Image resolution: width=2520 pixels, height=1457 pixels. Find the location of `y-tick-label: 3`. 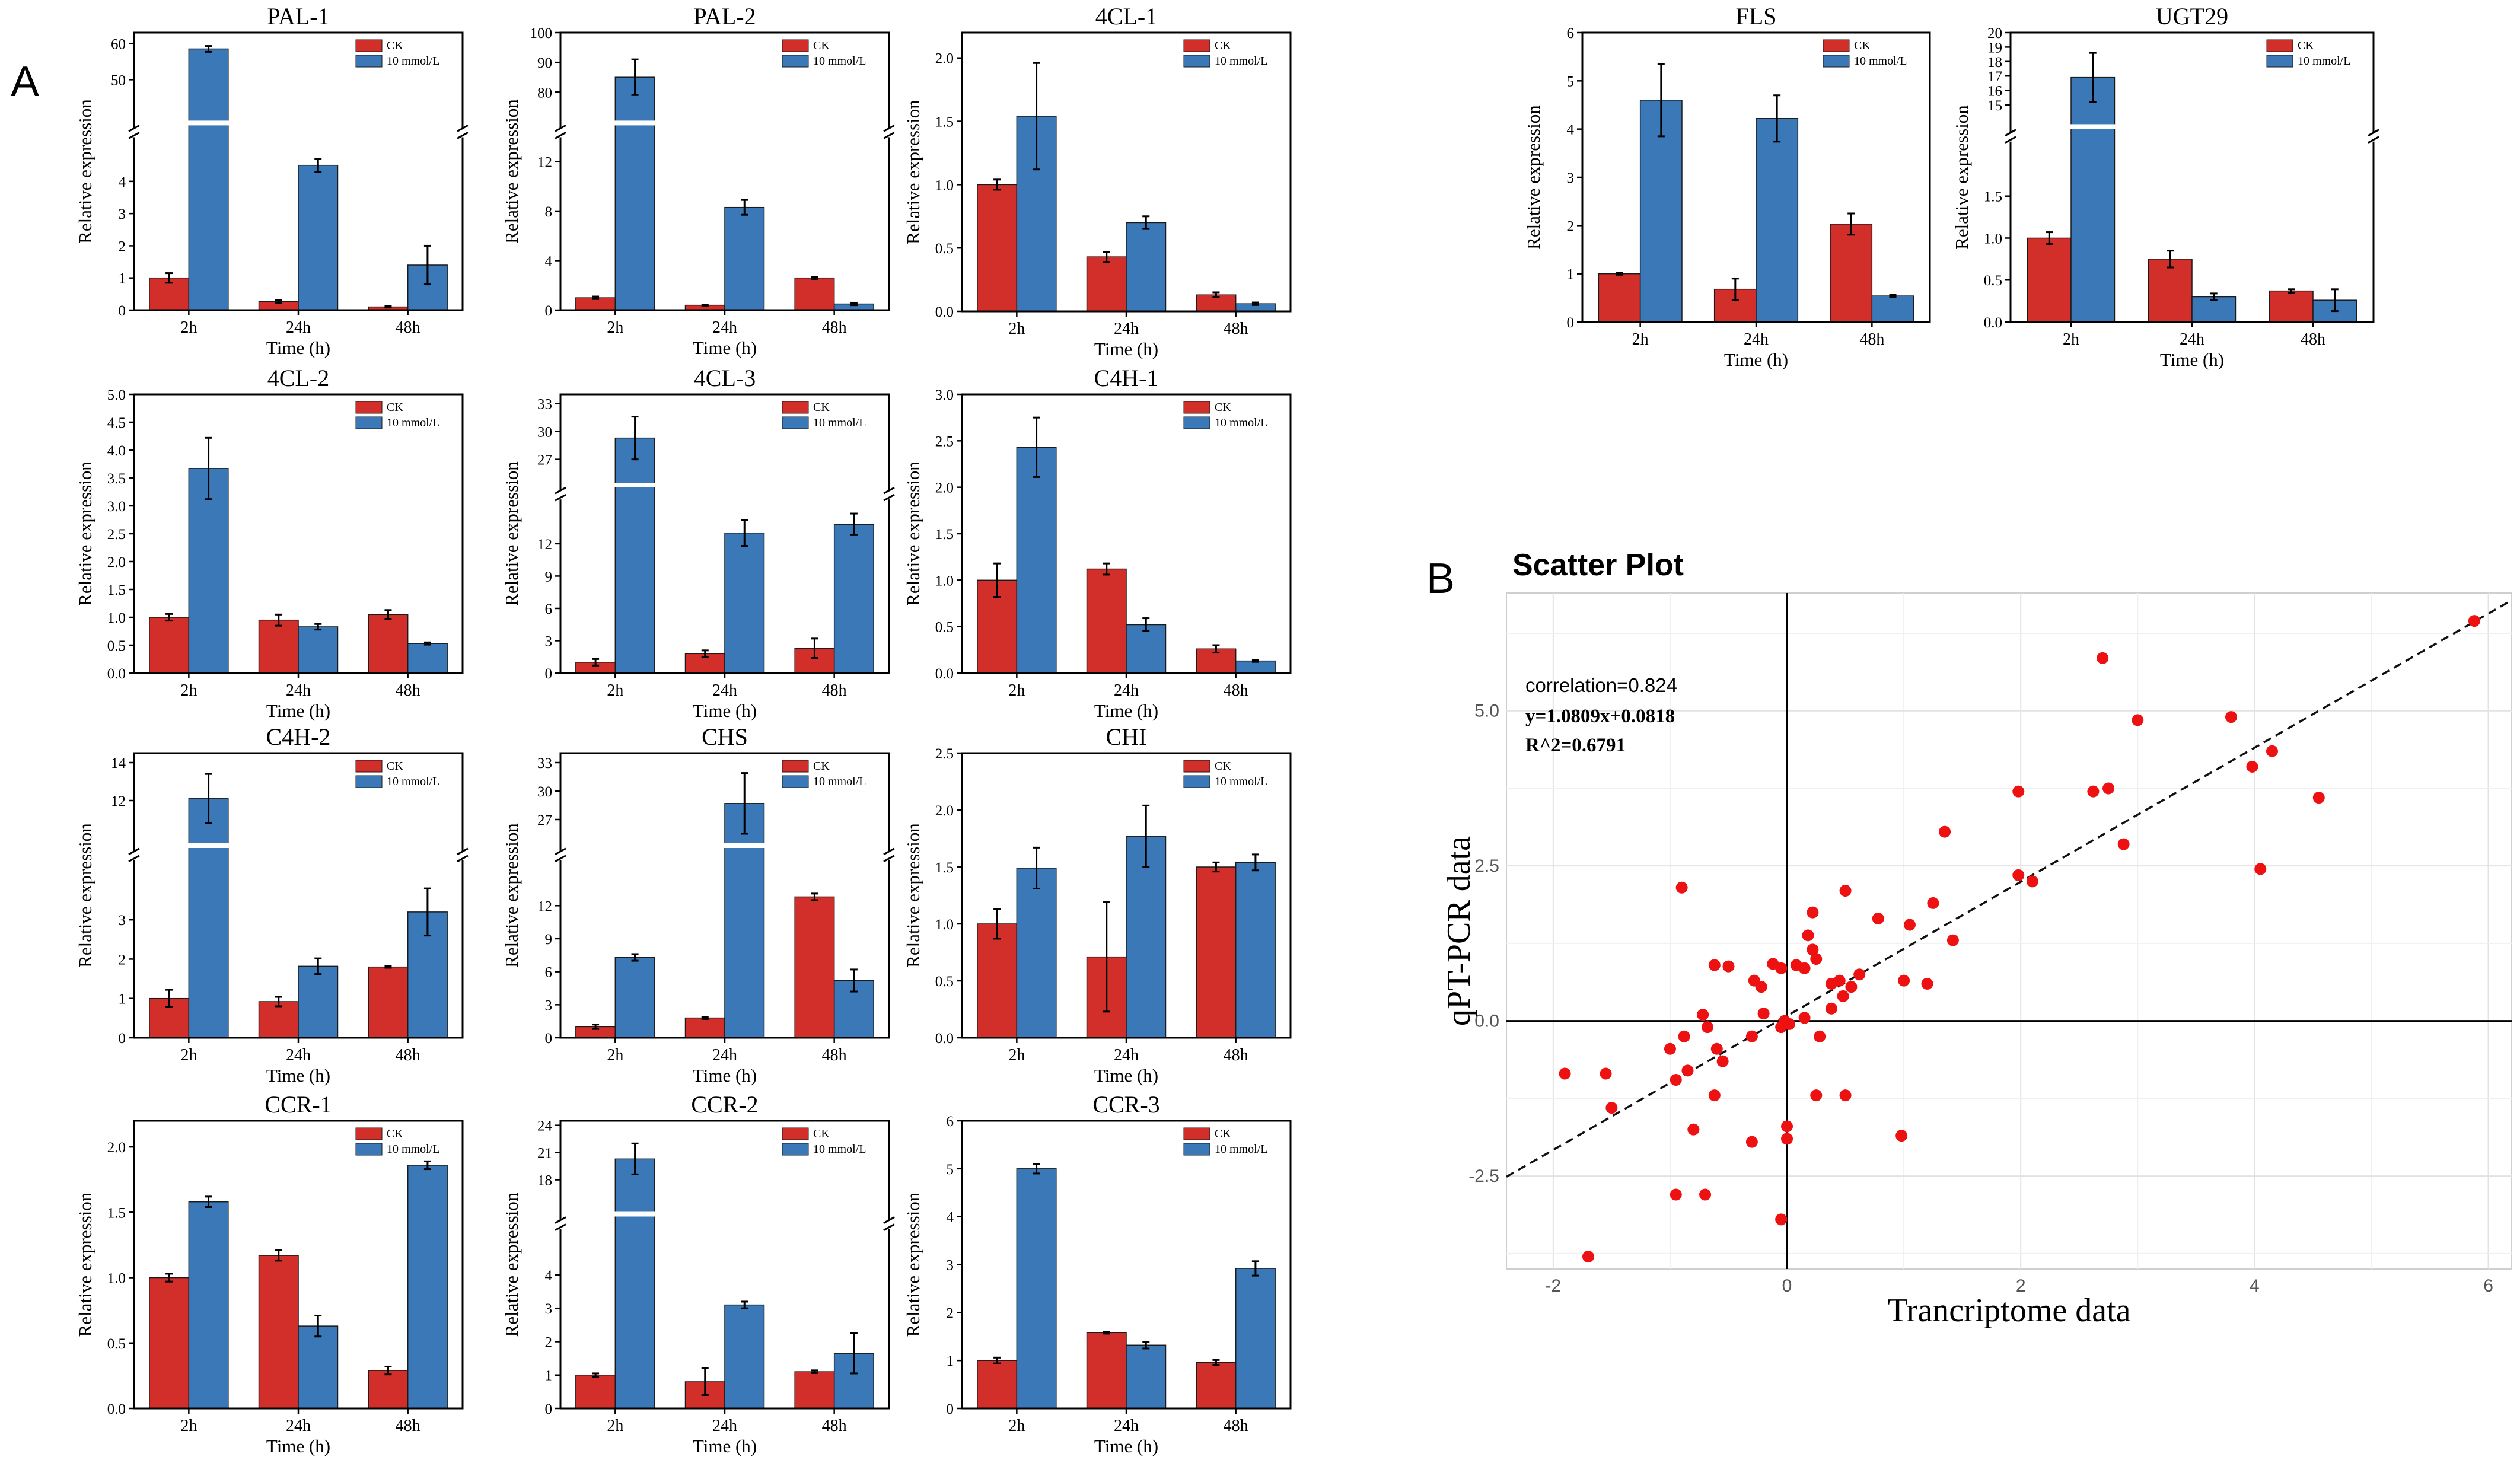

y-tick-label: 3 is located at coordinates (122, 921).